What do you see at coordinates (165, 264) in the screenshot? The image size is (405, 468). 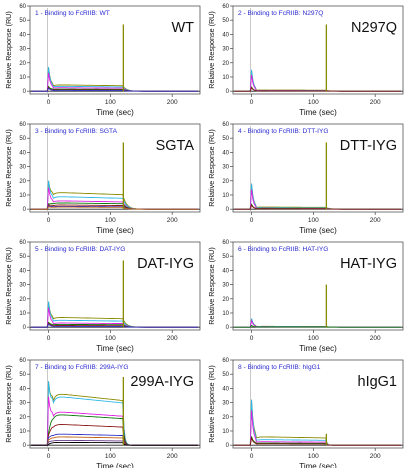 I see `variant-label: DAT-IYG` at bounding box center [165, 264].